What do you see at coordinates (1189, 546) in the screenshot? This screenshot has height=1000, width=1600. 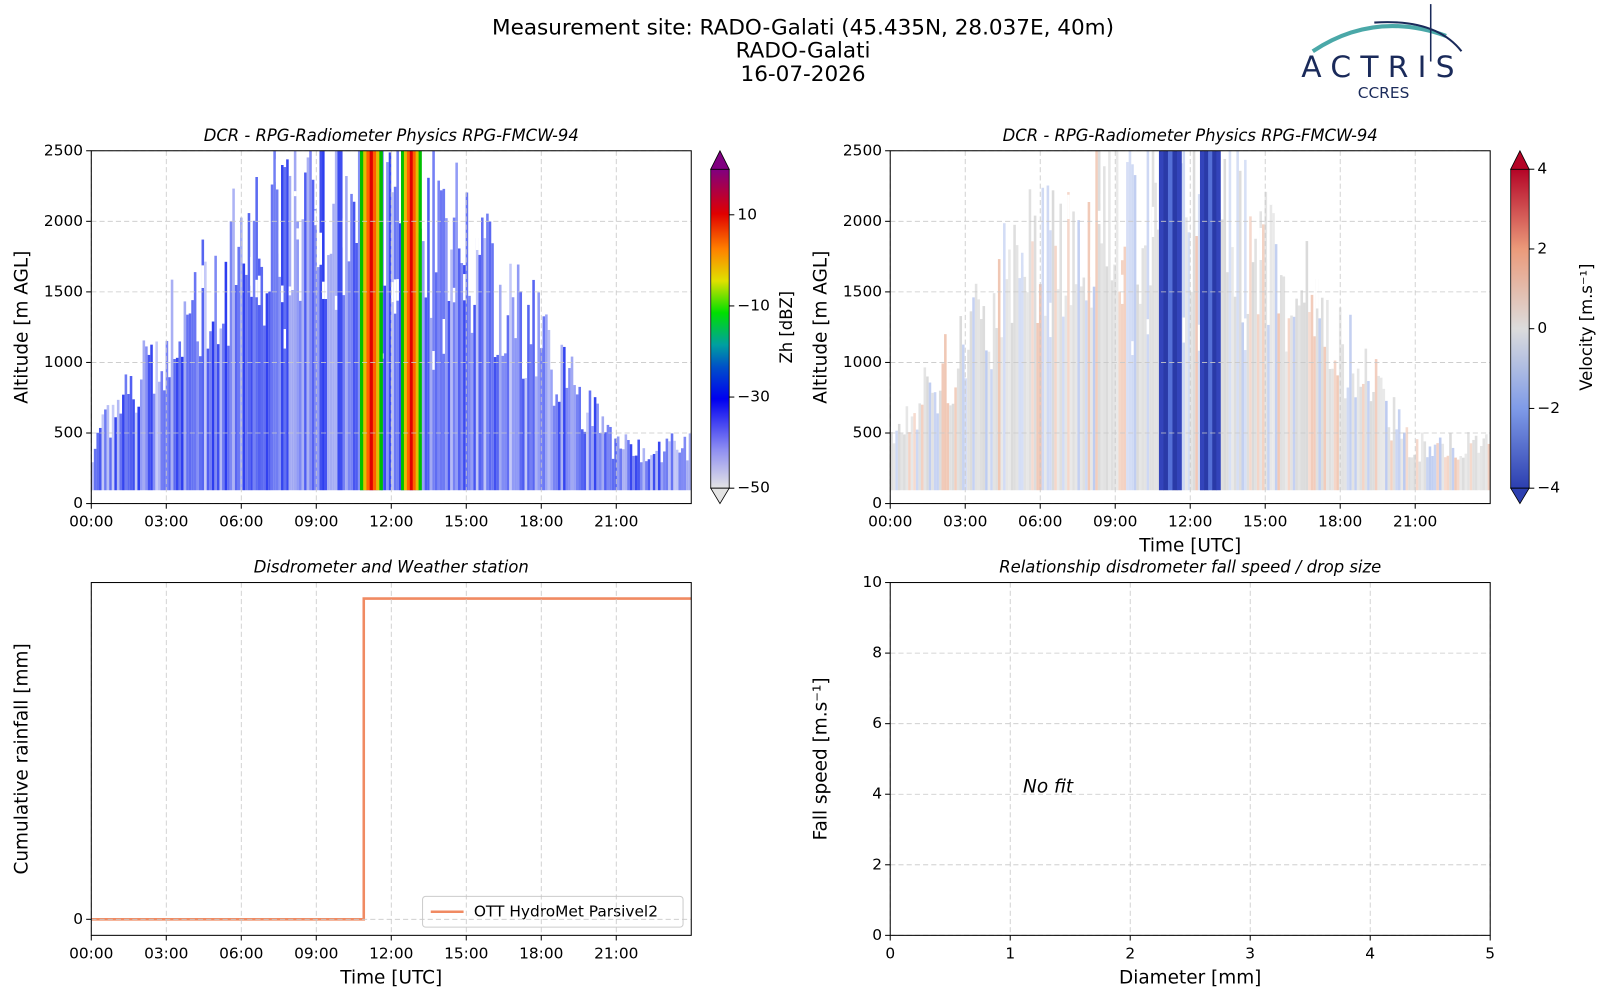 I see `x-axis-label: Time [UTC]` at bounding box center [1189, 546].